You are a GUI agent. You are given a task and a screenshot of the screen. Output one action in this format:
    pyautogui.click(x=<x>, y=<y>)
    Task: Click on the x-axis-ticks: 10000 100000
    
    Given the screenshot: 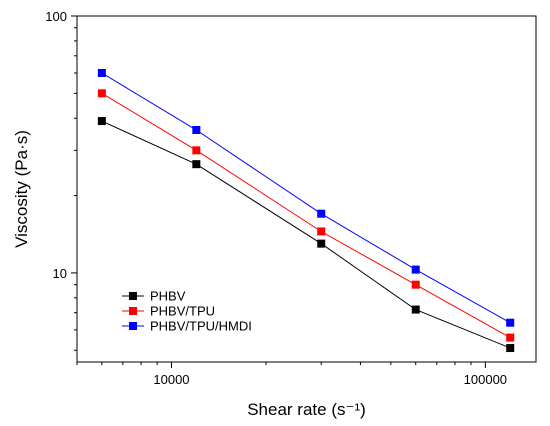 What is the action you would take?
    pyautogui.click(x=291, y=374)
    